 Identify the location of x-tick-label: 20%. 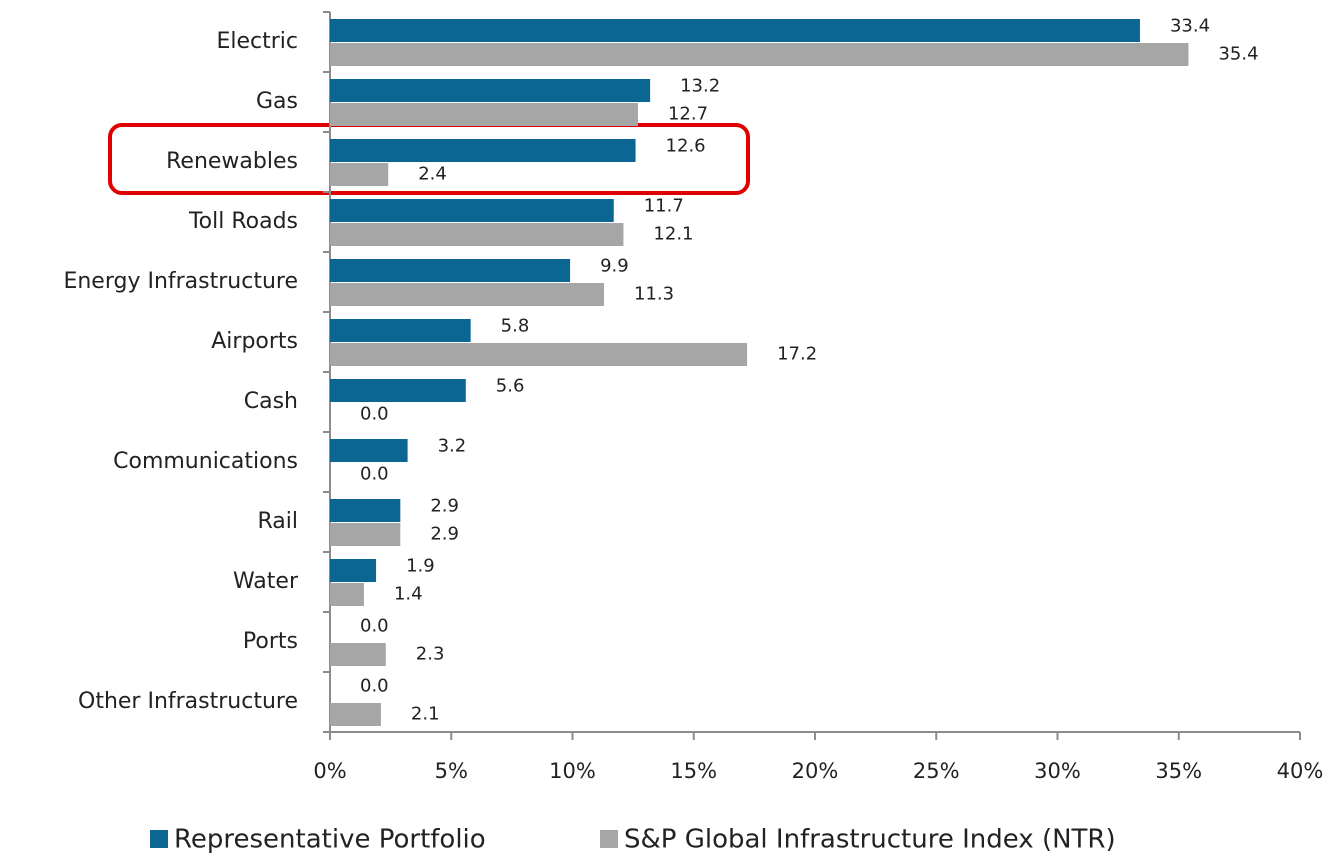
(815, 771).